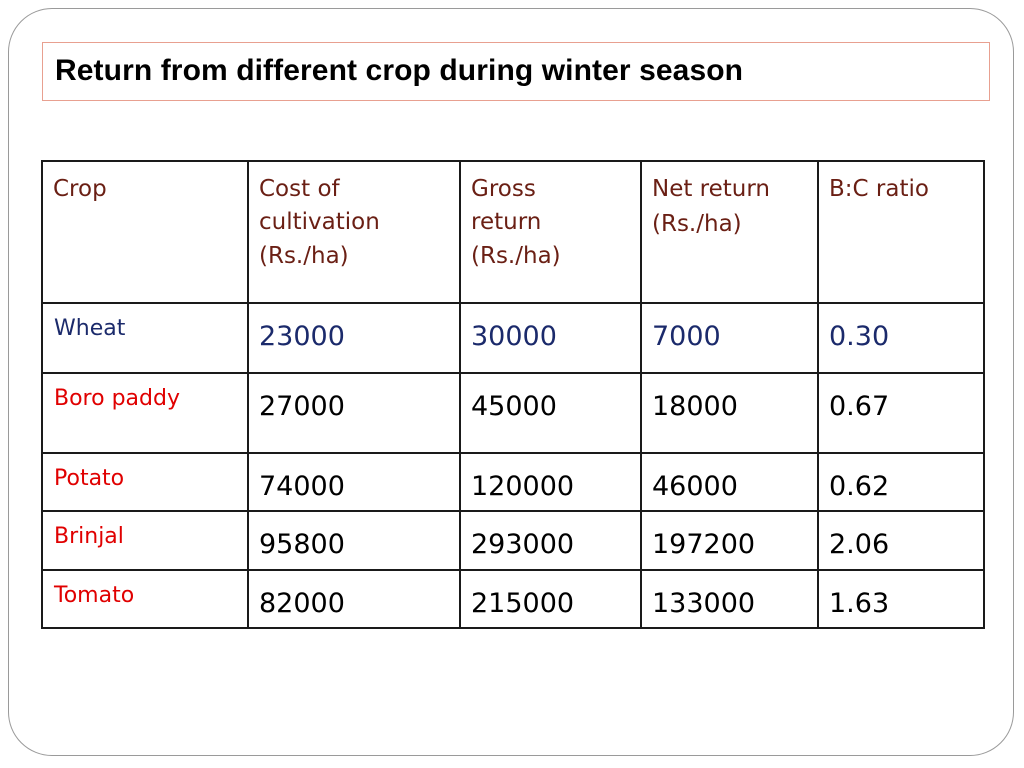 Image resolution: width=1024 pixels, height=768 pixels. I want to click on gross-value: 215000, so click(550, 599).